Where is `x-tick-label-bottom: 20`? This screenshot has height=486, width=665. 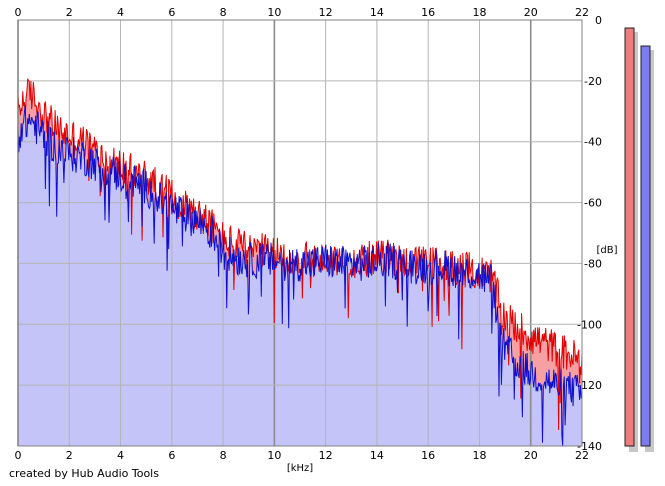
x-tick-label-bottom: 20 is located at coordinates (531, 455).